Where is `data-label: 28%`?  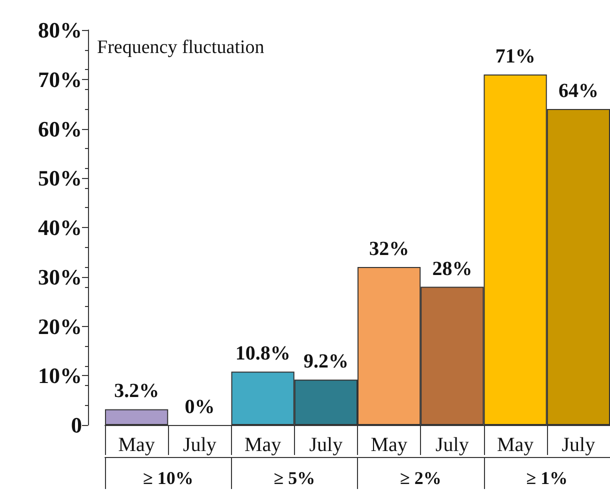
data-label: 28% is located at coordinates (452, 269).